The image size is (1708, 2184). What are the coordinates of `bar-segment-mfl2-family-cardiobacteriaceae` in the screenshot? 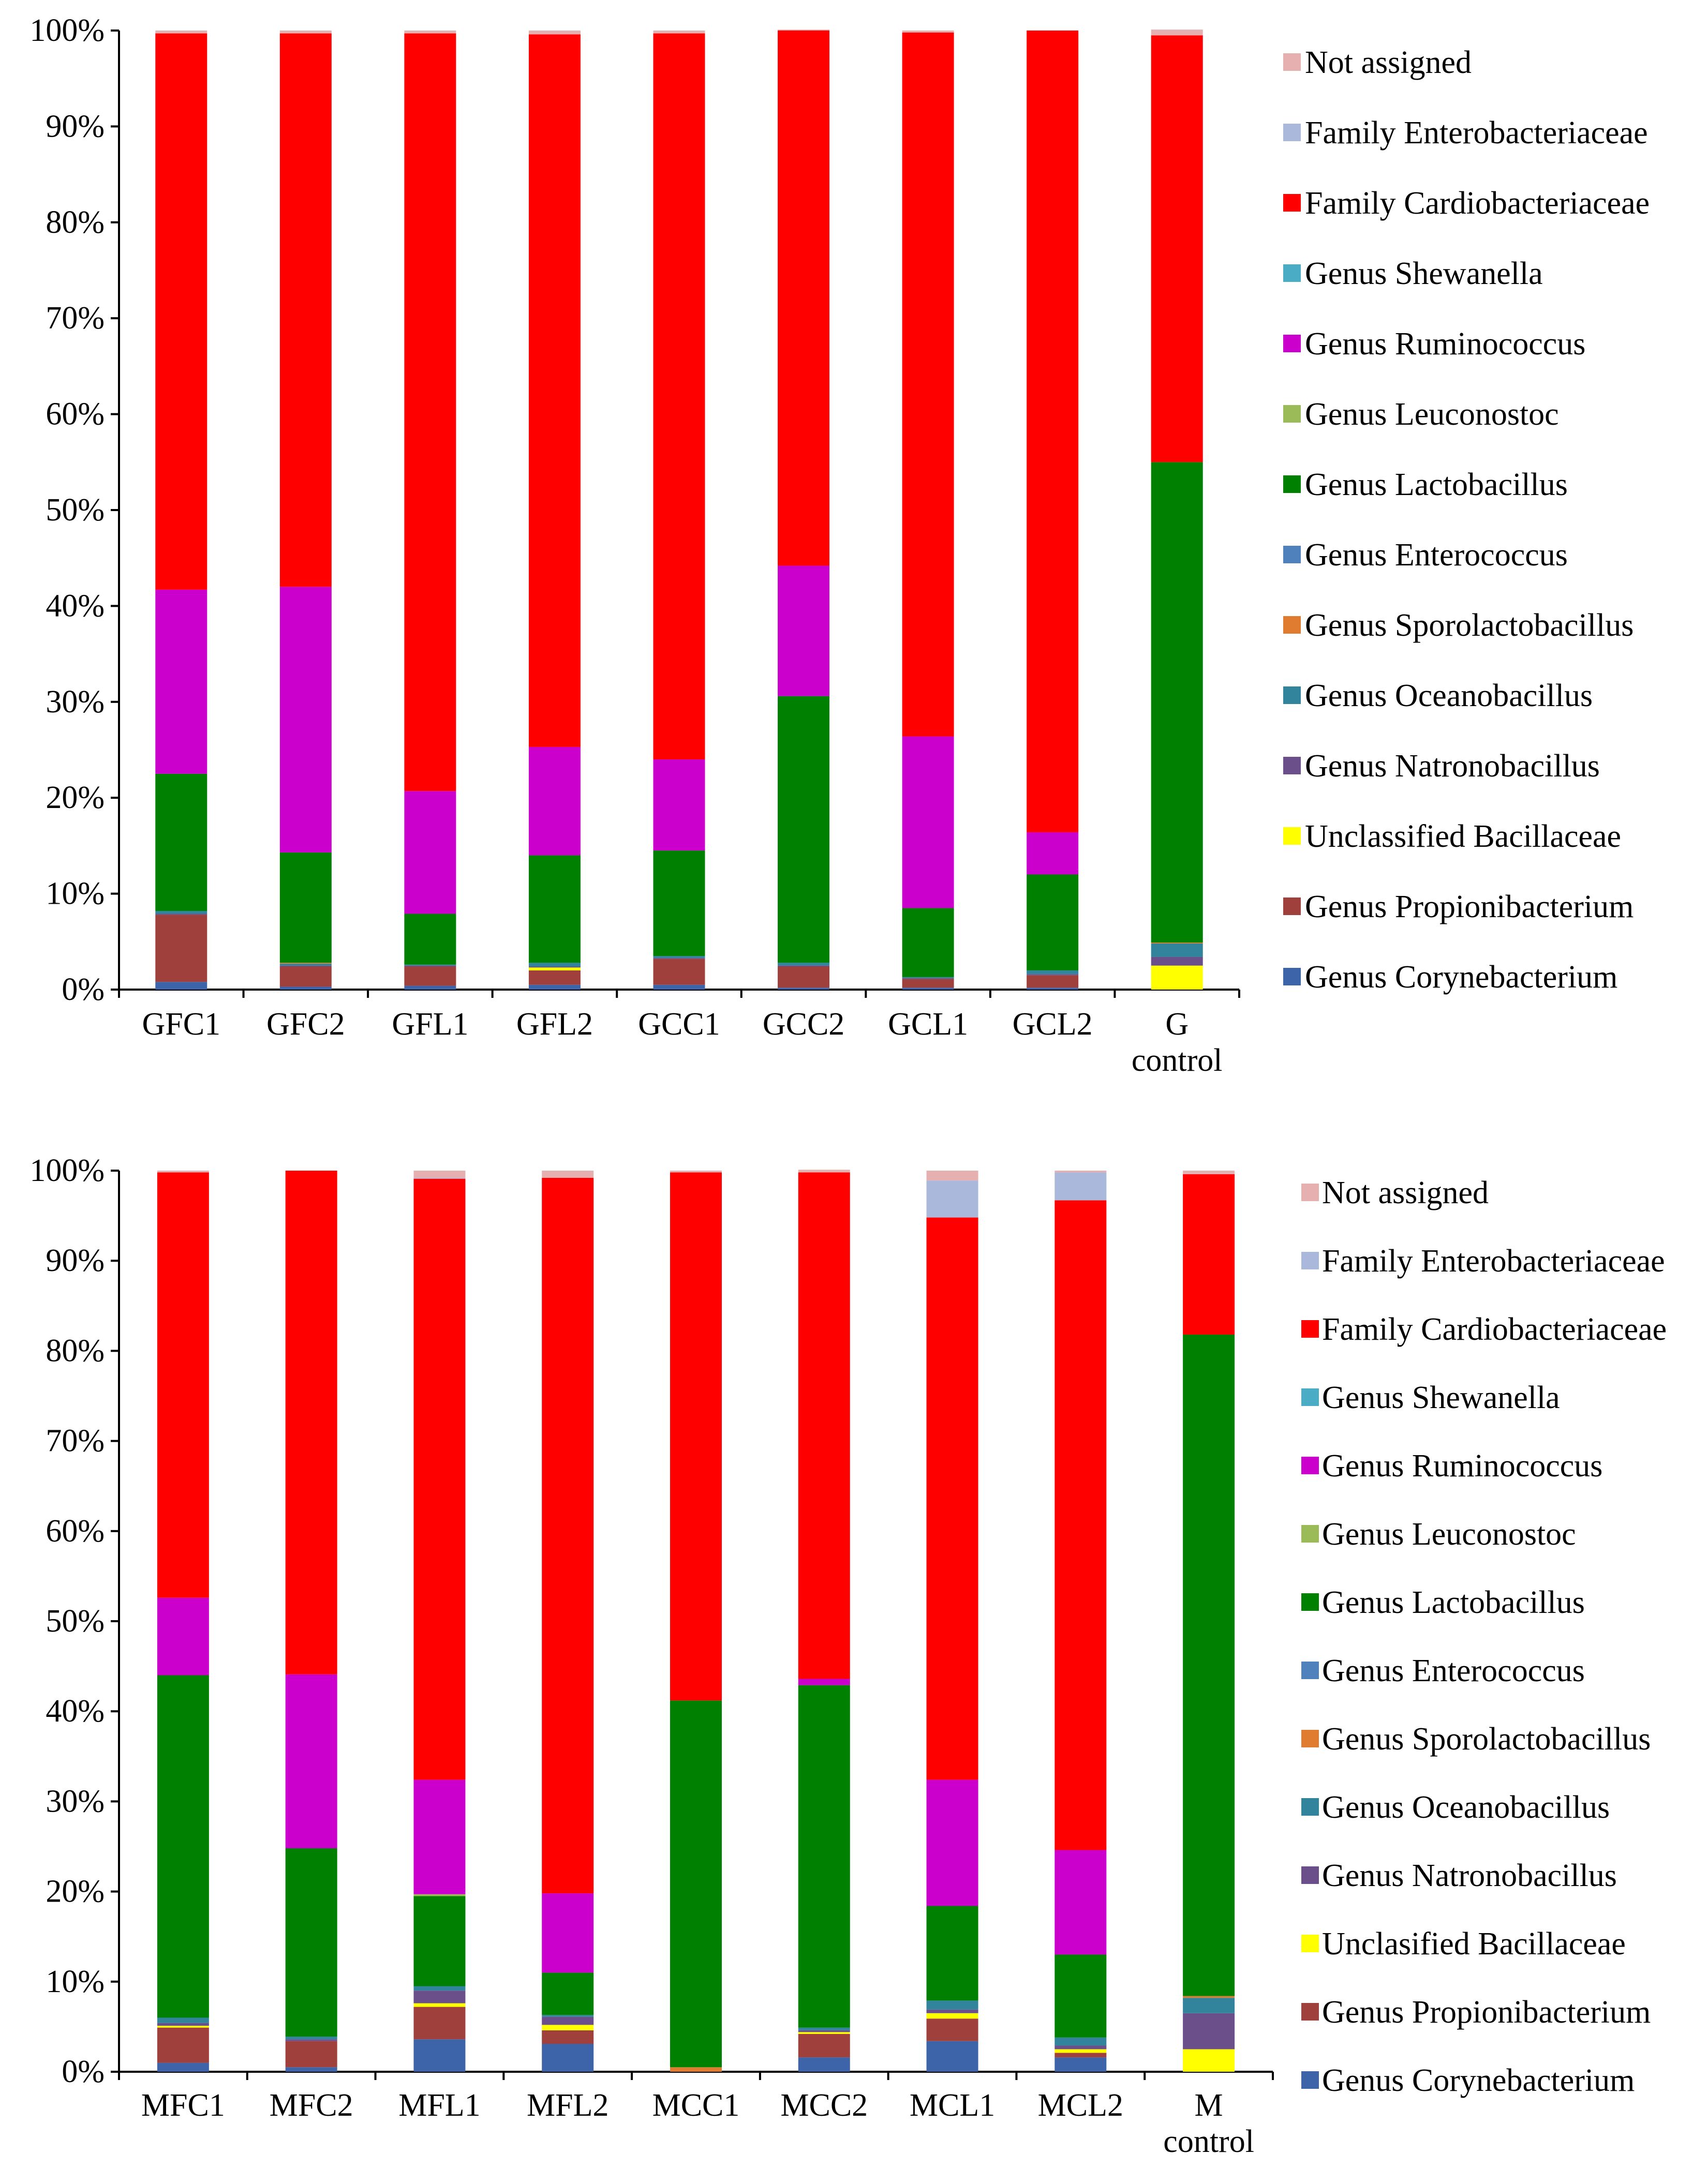 It's located at (568, 1535).